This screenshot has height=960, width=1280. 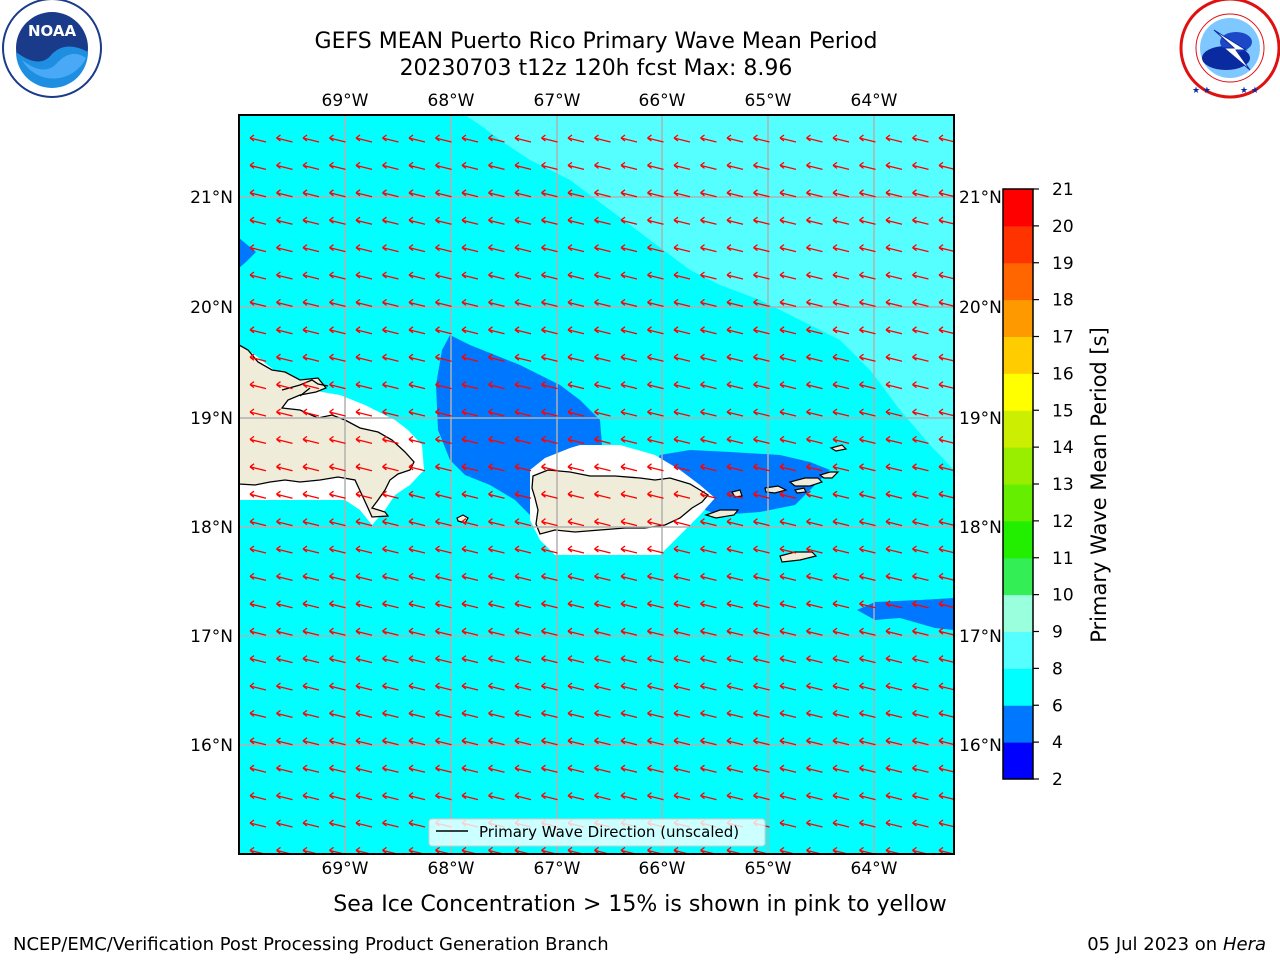 I want to click on map-subtitle: 20230703 t12z 120h fcst Max: 8.96, so click(x=596, y=68).